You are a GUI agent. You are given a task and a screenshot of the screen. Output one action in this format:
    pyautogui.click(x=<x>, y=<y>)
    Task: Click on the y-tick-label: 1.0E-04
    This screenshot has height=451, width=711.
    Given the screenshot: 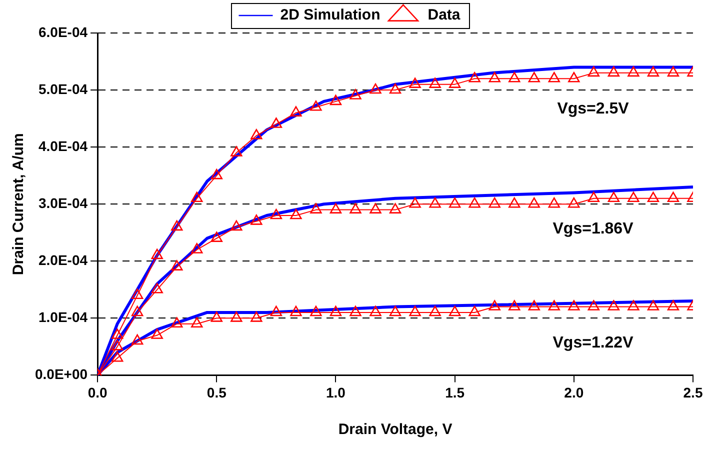 What is the action you would take?
    pyautogui.click(x=63, y=317)
    